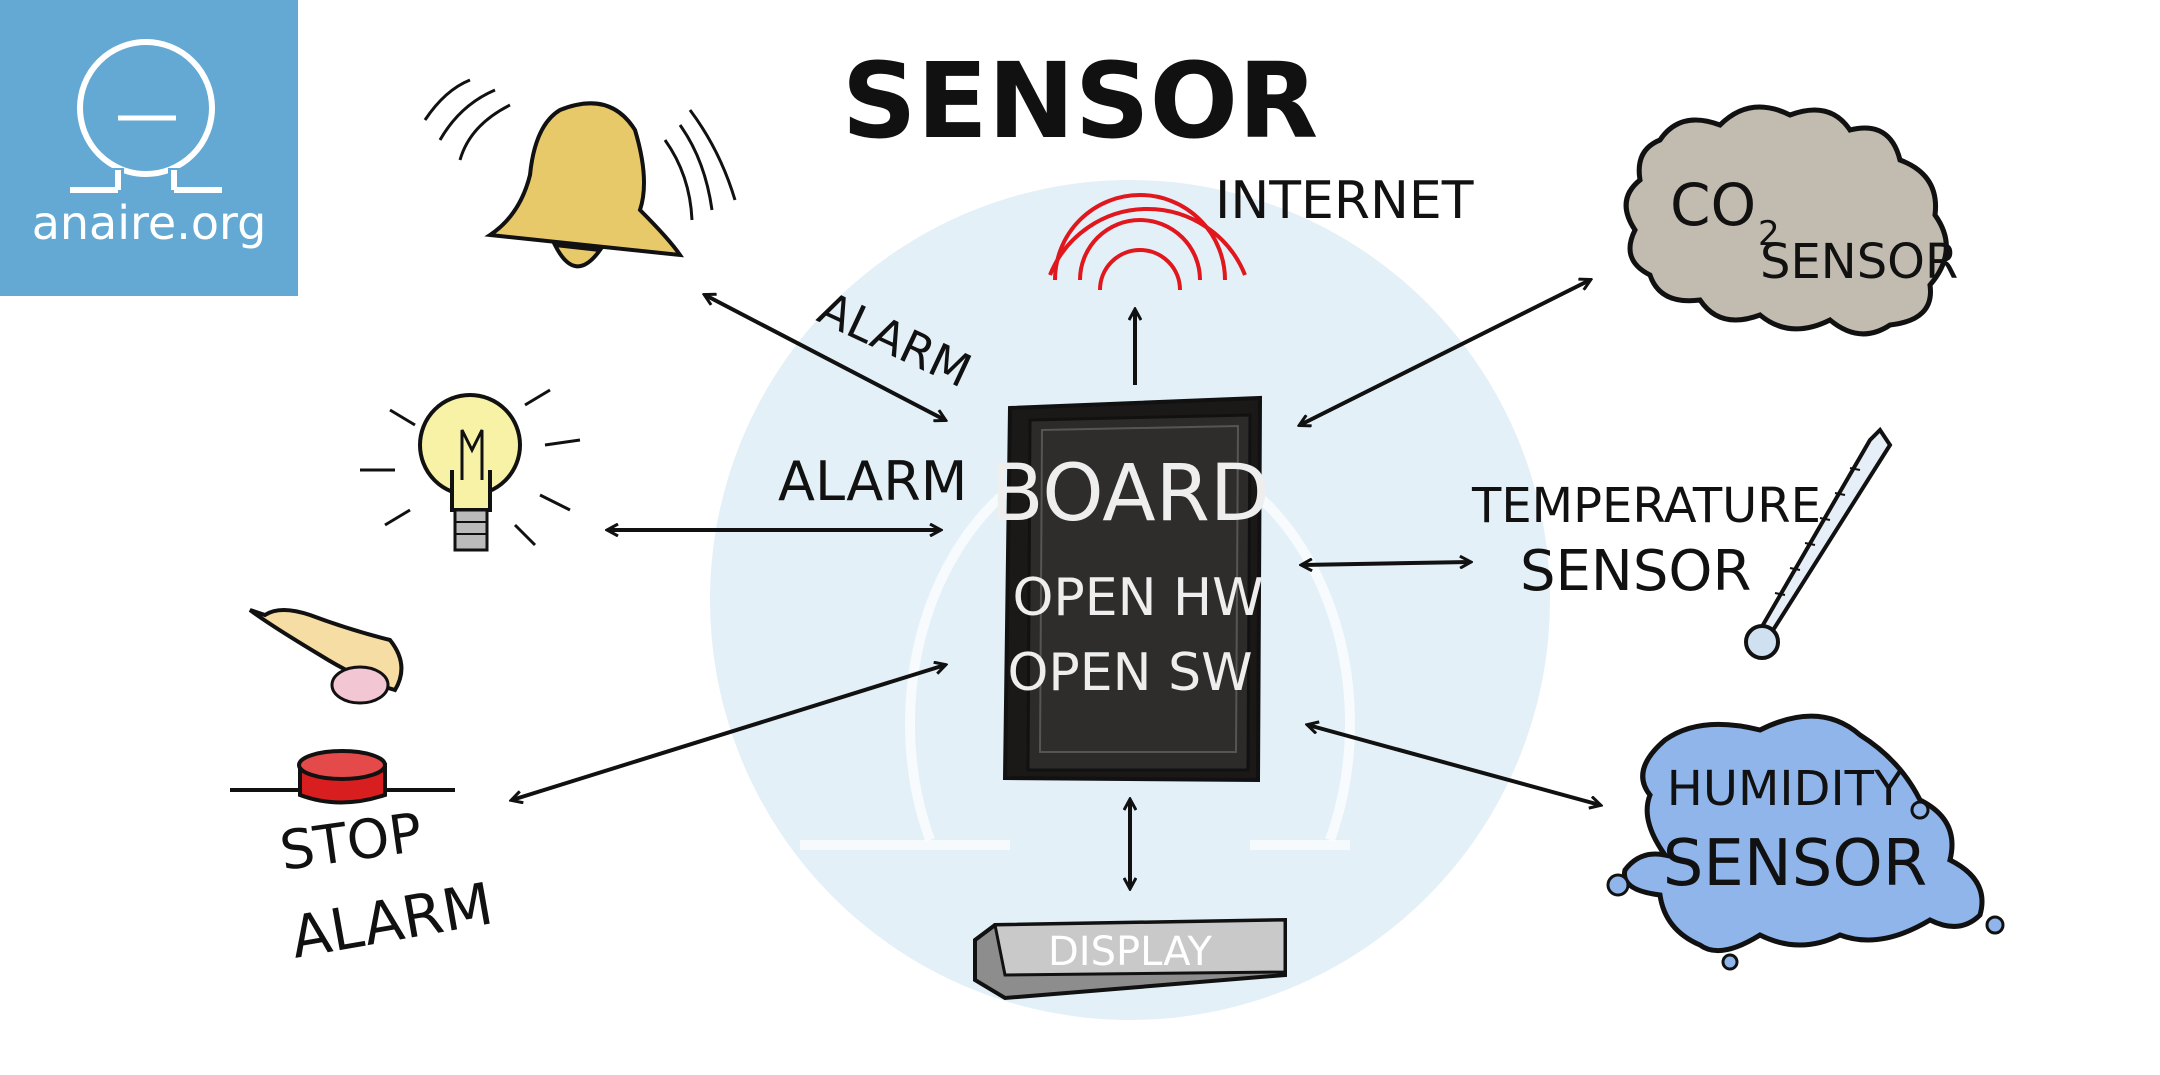 The height and width of the screenshot is (1075, 2160). What do you see at coordinates (825, 357) in the screenshot?
I see `arrow-bell` at bounding box center [825, 357].